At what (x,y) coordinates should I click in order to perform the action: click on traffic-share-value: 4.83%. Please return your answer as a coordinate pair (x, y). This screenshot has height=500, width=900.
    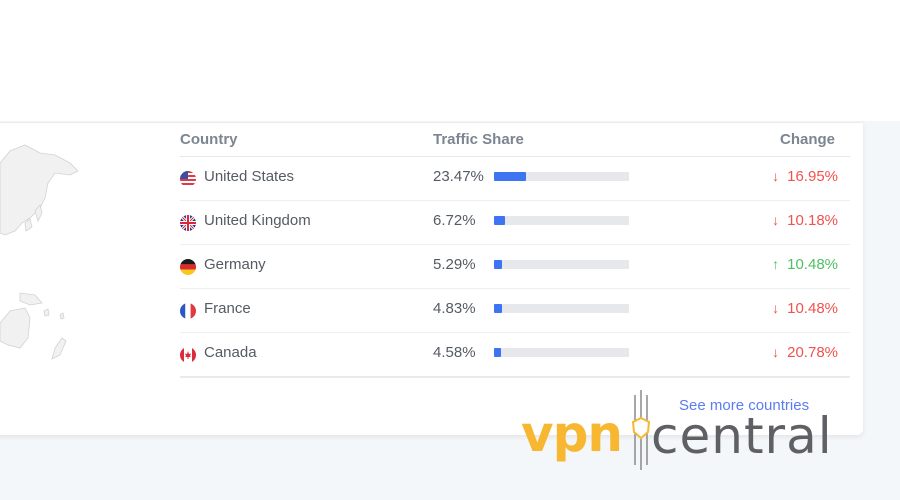
    Looking at the image, I should click on (454, 308).